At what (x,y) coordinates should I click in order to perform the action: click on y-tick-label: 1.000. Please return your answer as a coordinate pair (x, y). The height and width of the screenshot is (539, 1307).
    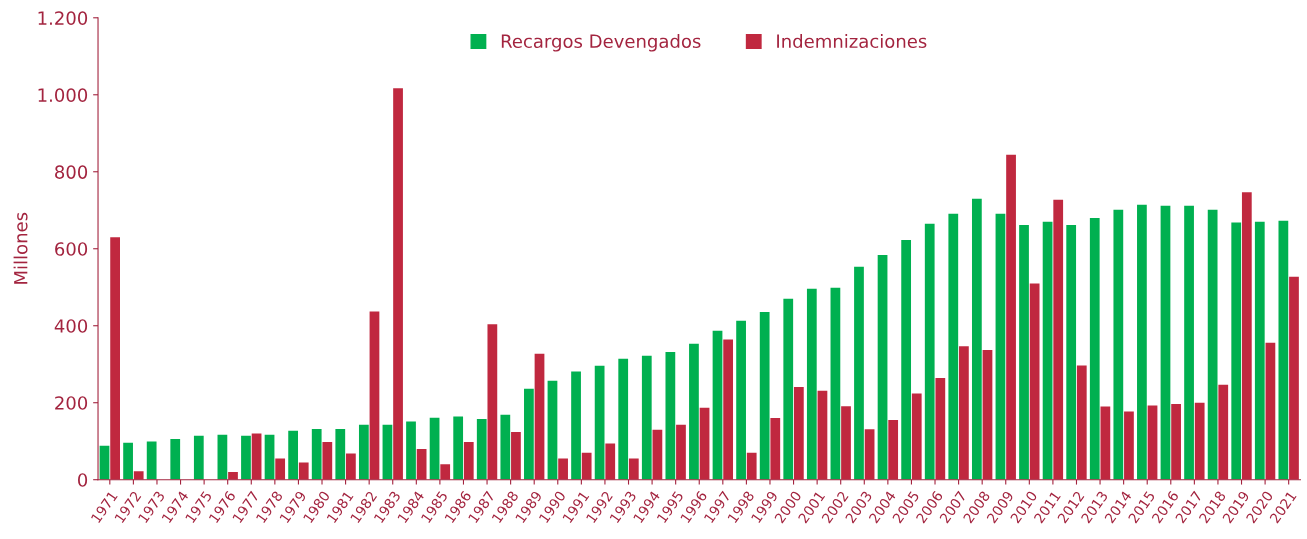
    Looking at the image, I should click on (63, 95).